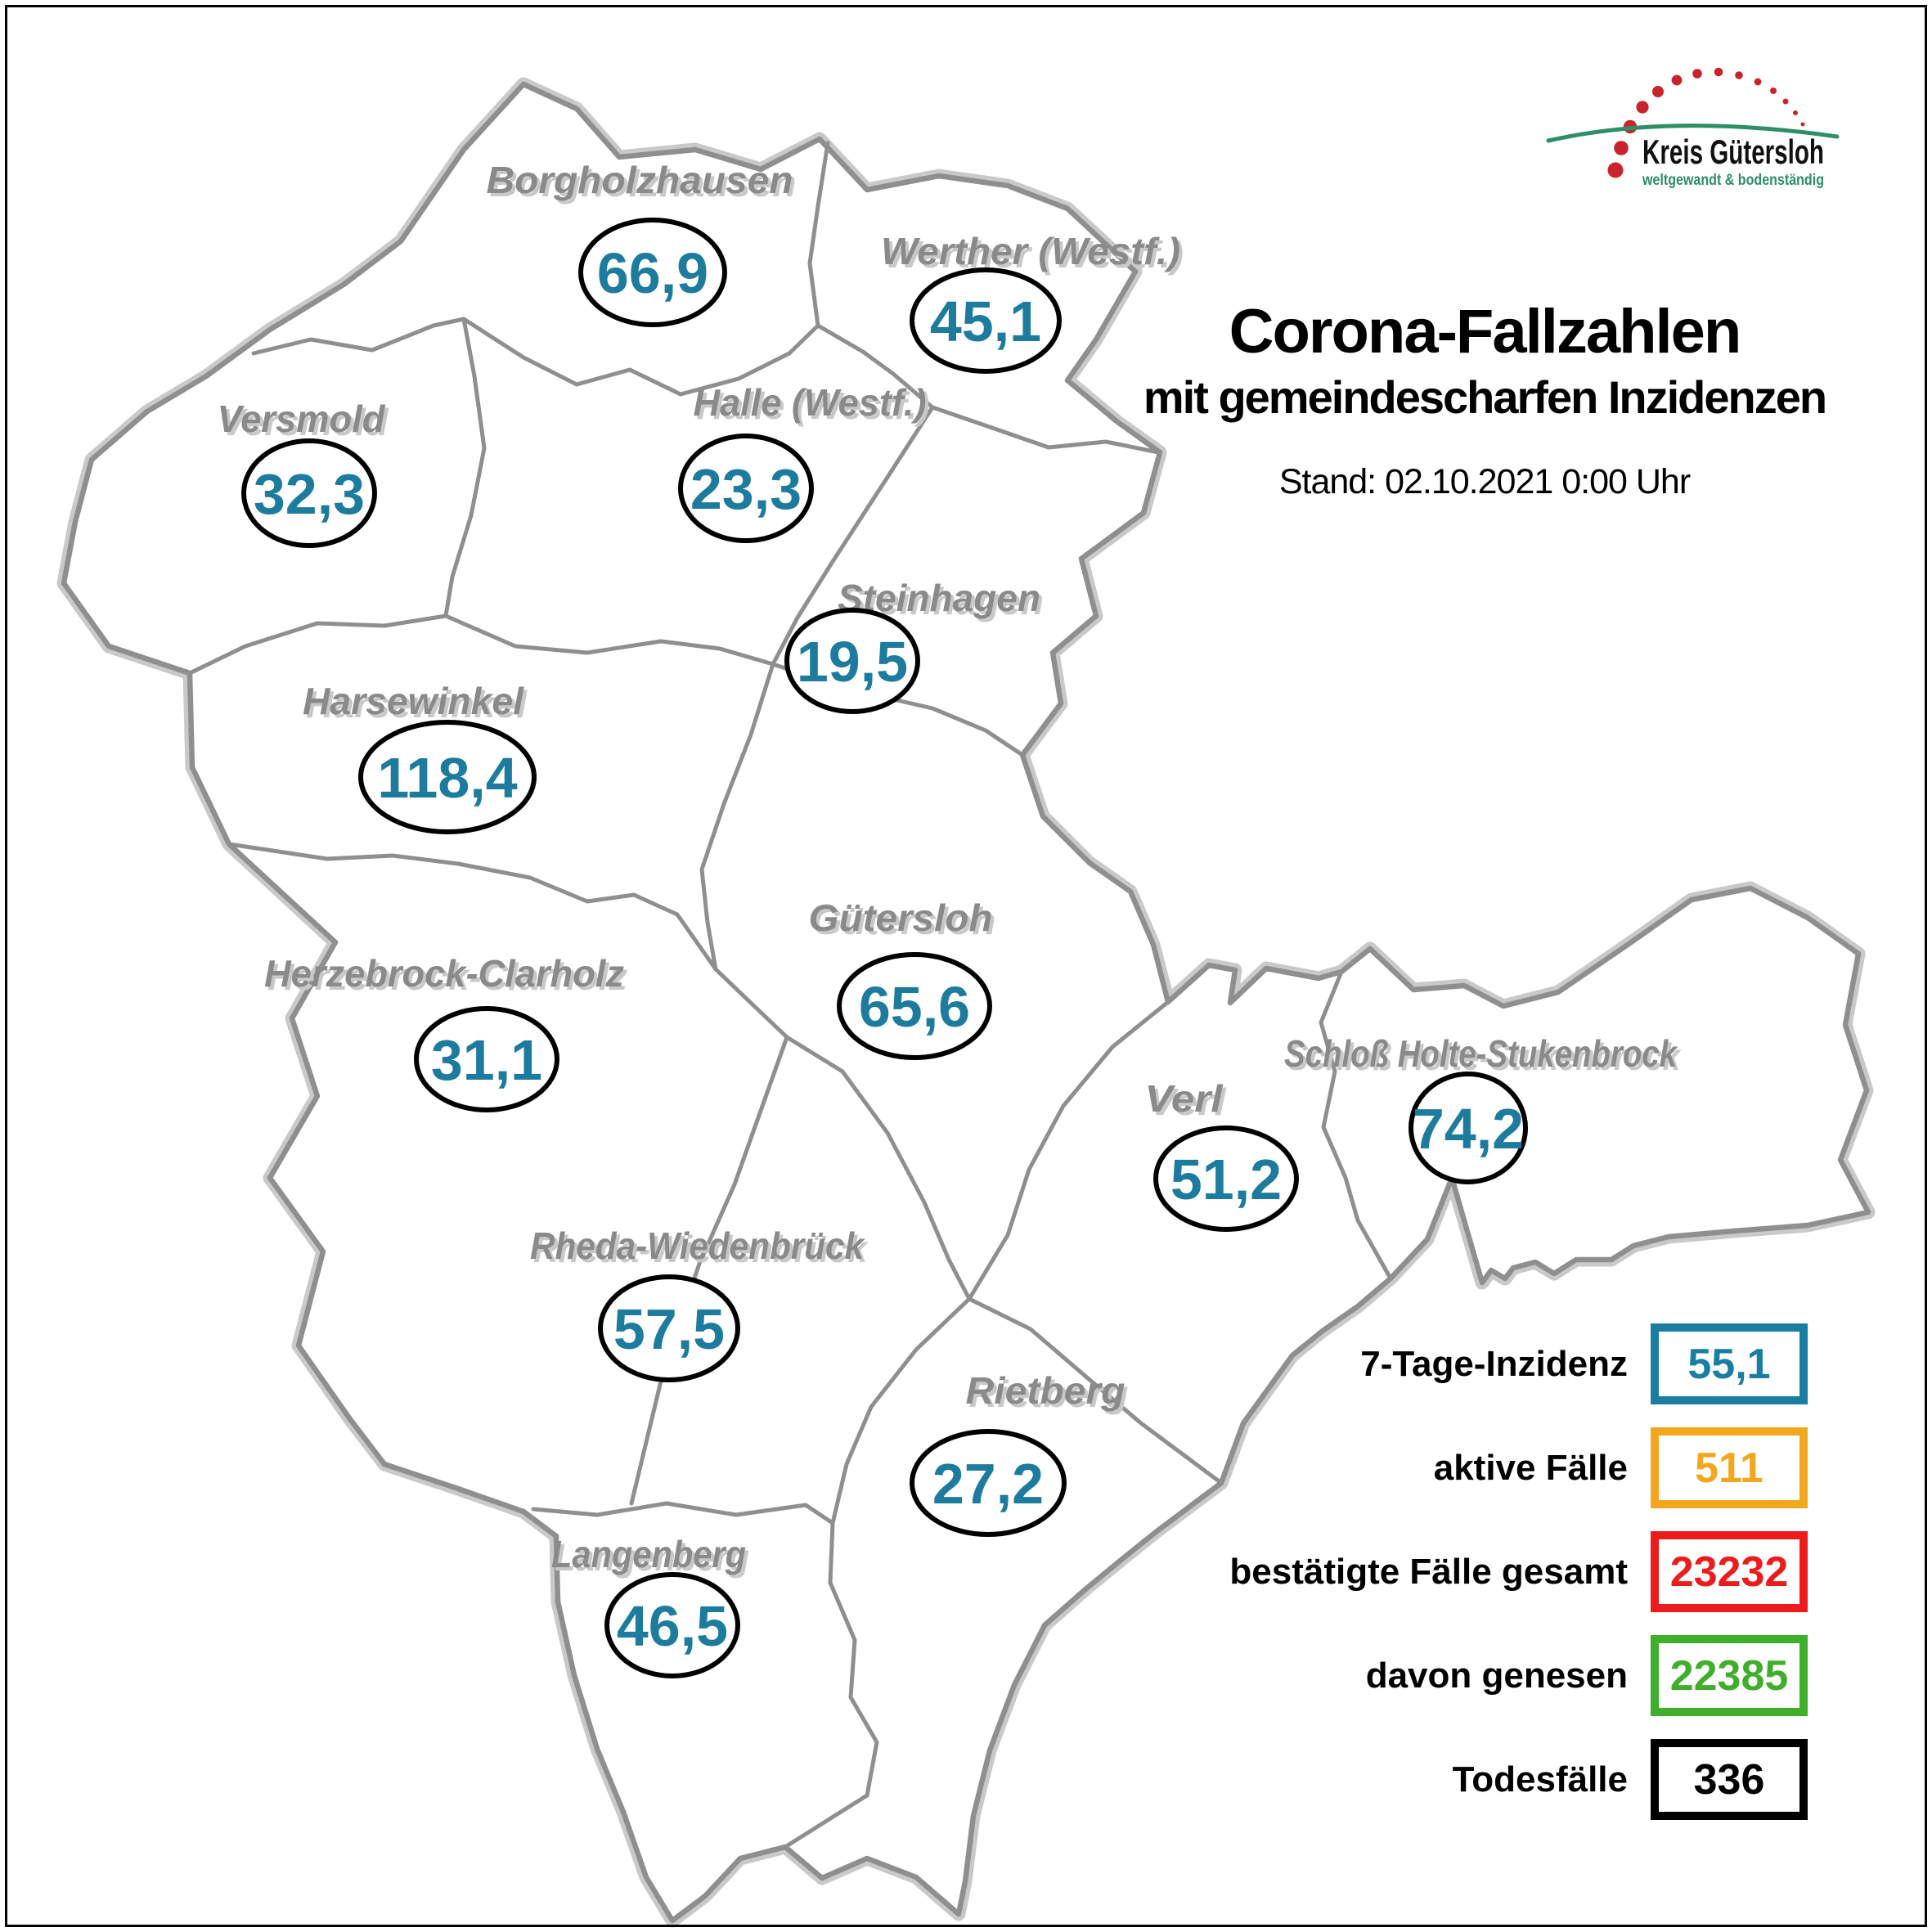 The width and height of the screenshot is (1932, 1932). Describe the element at coordinates (413, 701) in the screenshot. I see `municipality-label: Harsewinkel` at that location.